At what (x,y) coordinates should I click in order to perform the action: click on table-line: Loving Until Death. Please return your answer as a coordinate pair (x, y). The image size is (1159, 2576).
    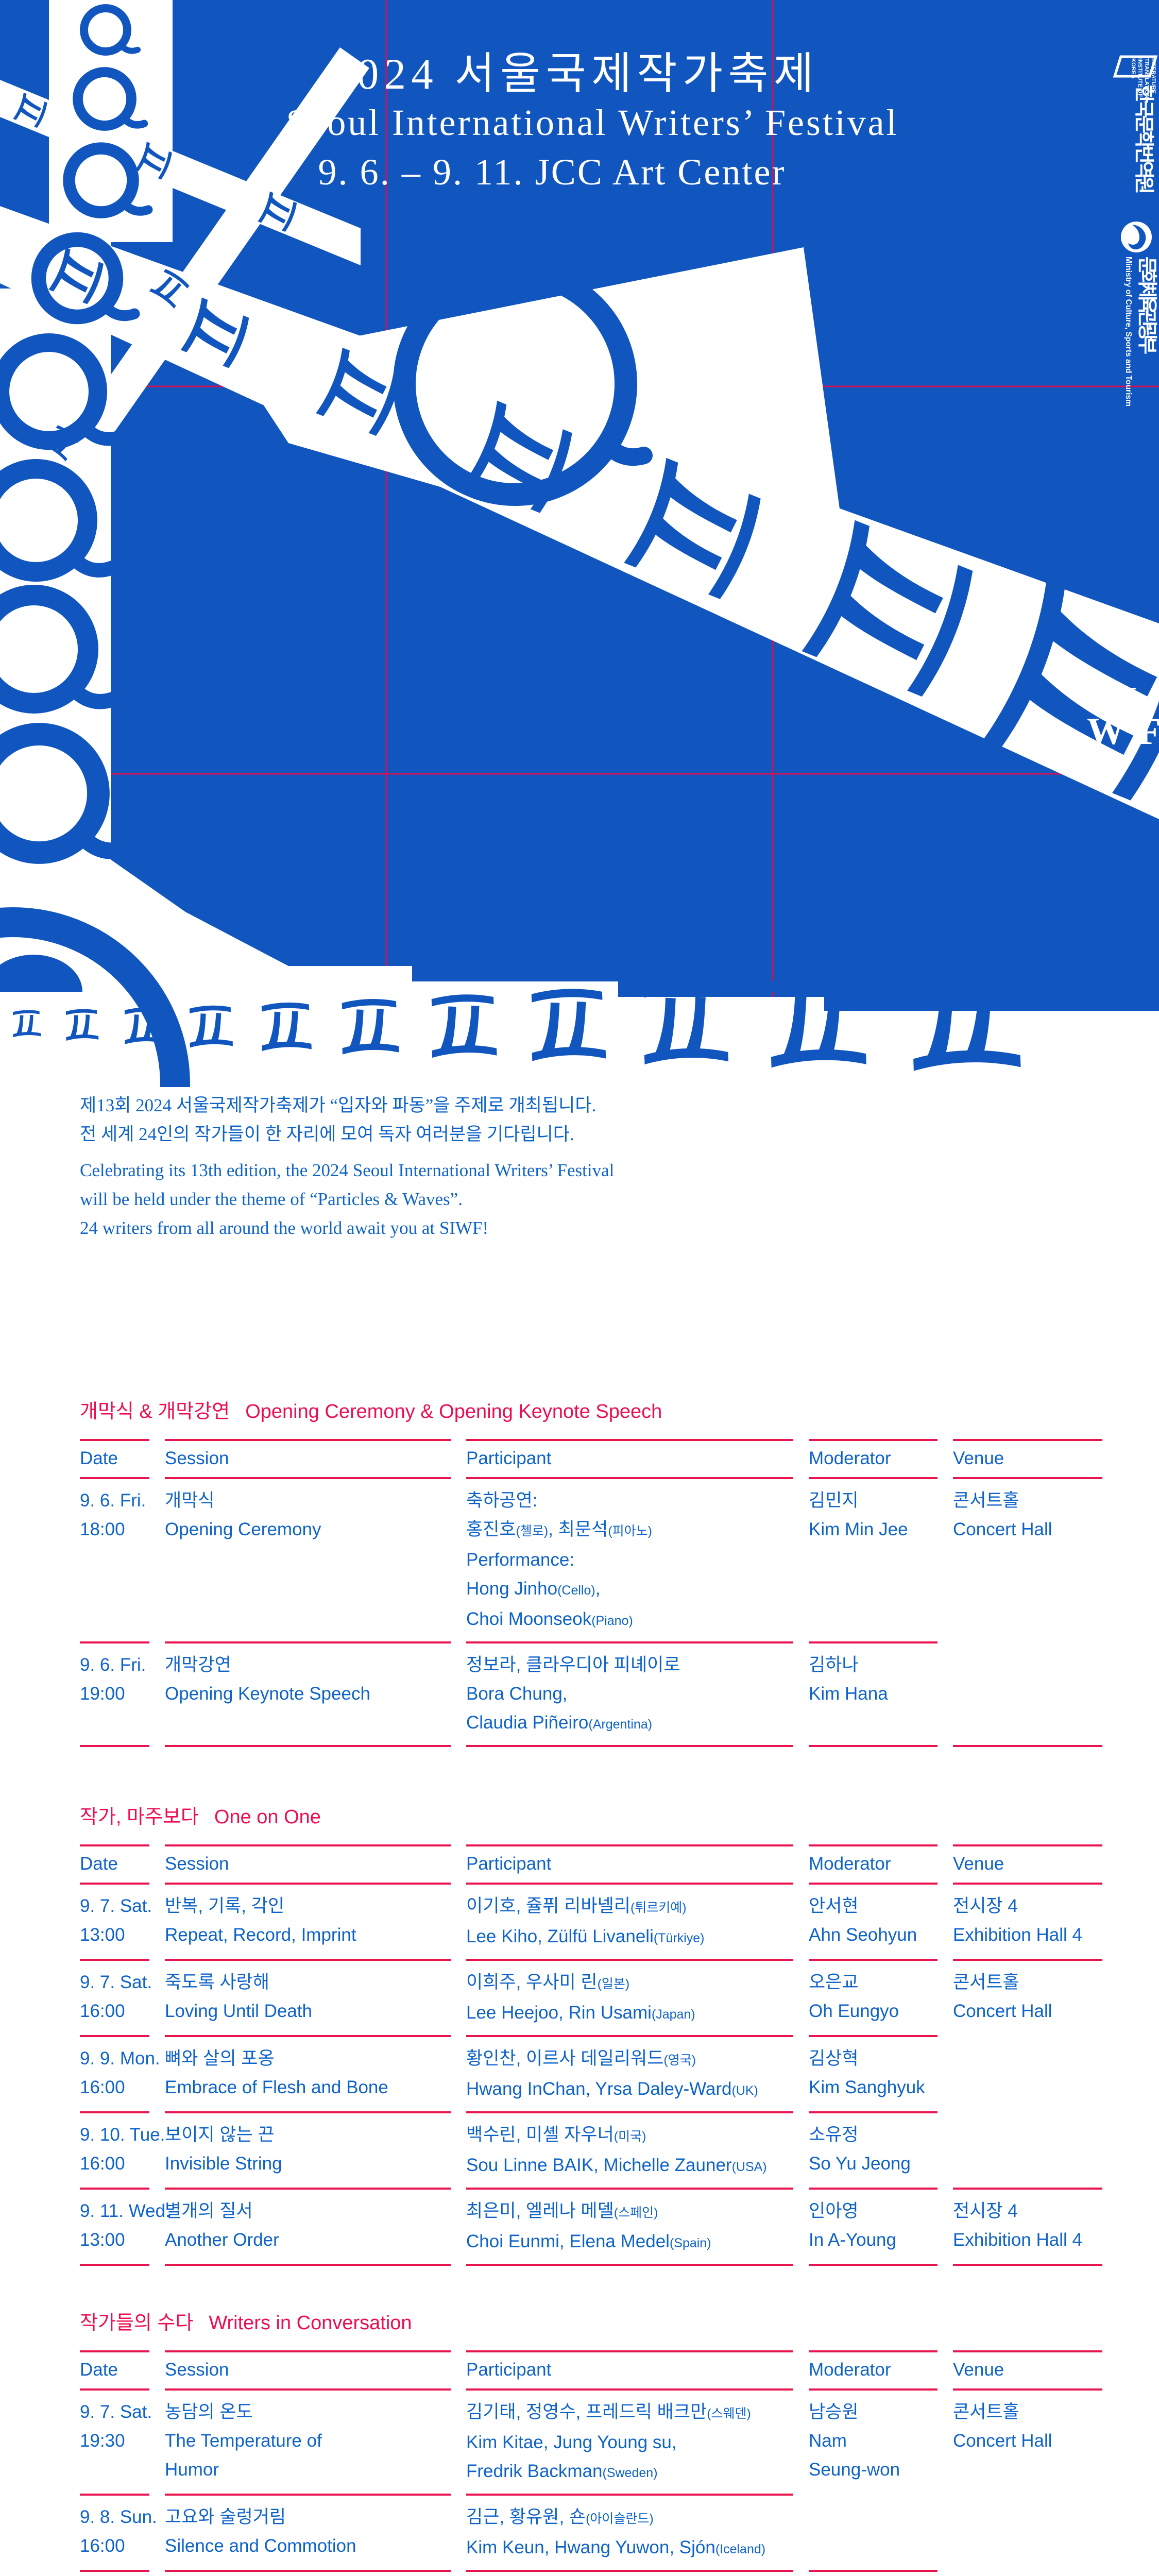
    Looking at the image, I should click on (238, 2011).